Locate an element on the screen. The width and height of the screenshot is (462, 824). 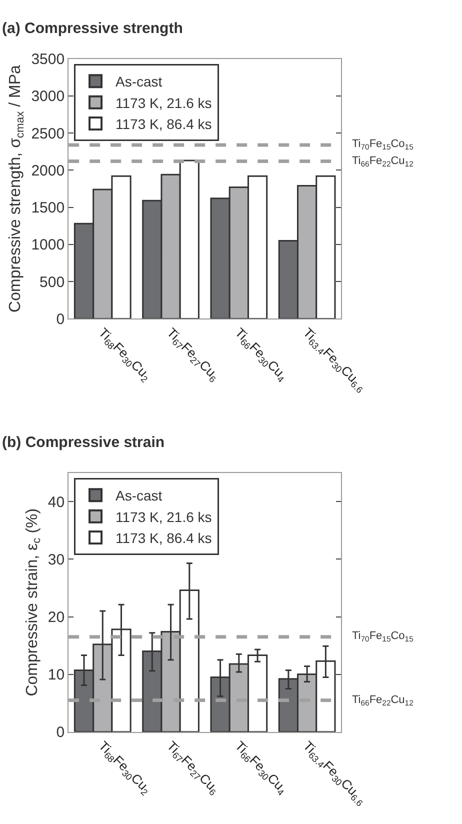
y-tick-label: 3000 is located at coordinates (48, 97).